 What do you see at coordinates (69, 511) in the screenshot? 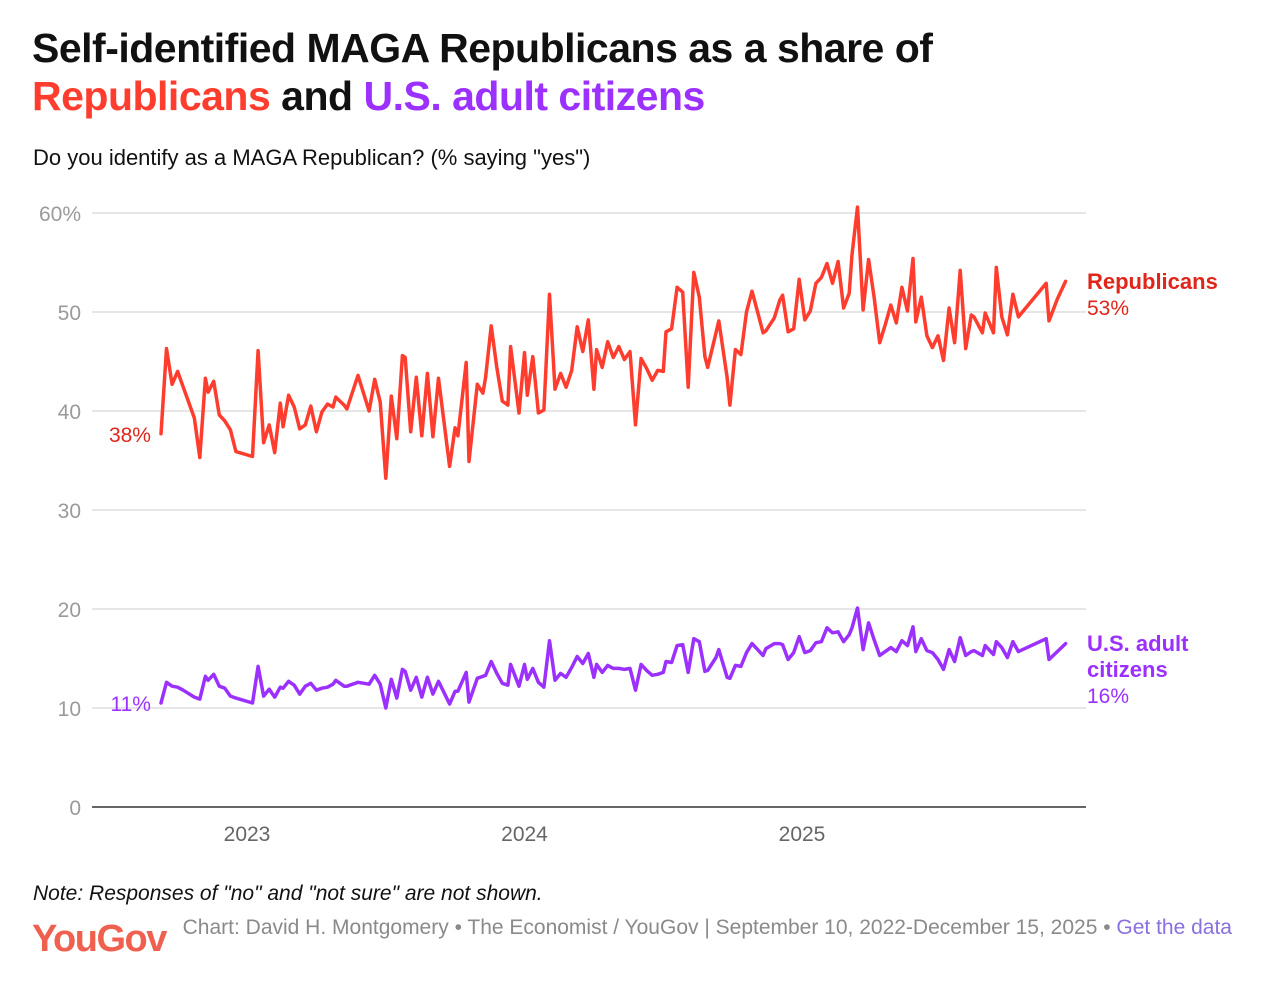
I see `y-tick-label: 30` at bounding box center [69, 511].